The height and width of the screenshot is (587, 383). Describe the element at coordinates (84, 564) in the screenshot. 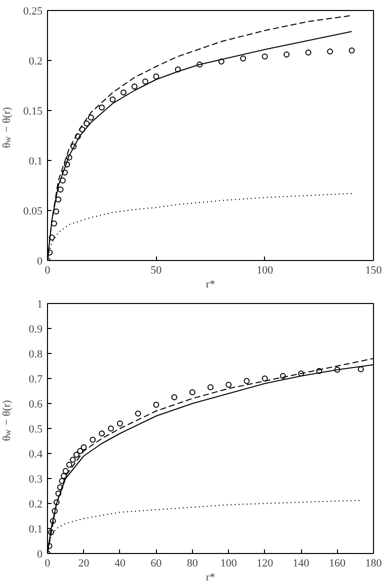

I see `x-tick-label: 20` at that location.